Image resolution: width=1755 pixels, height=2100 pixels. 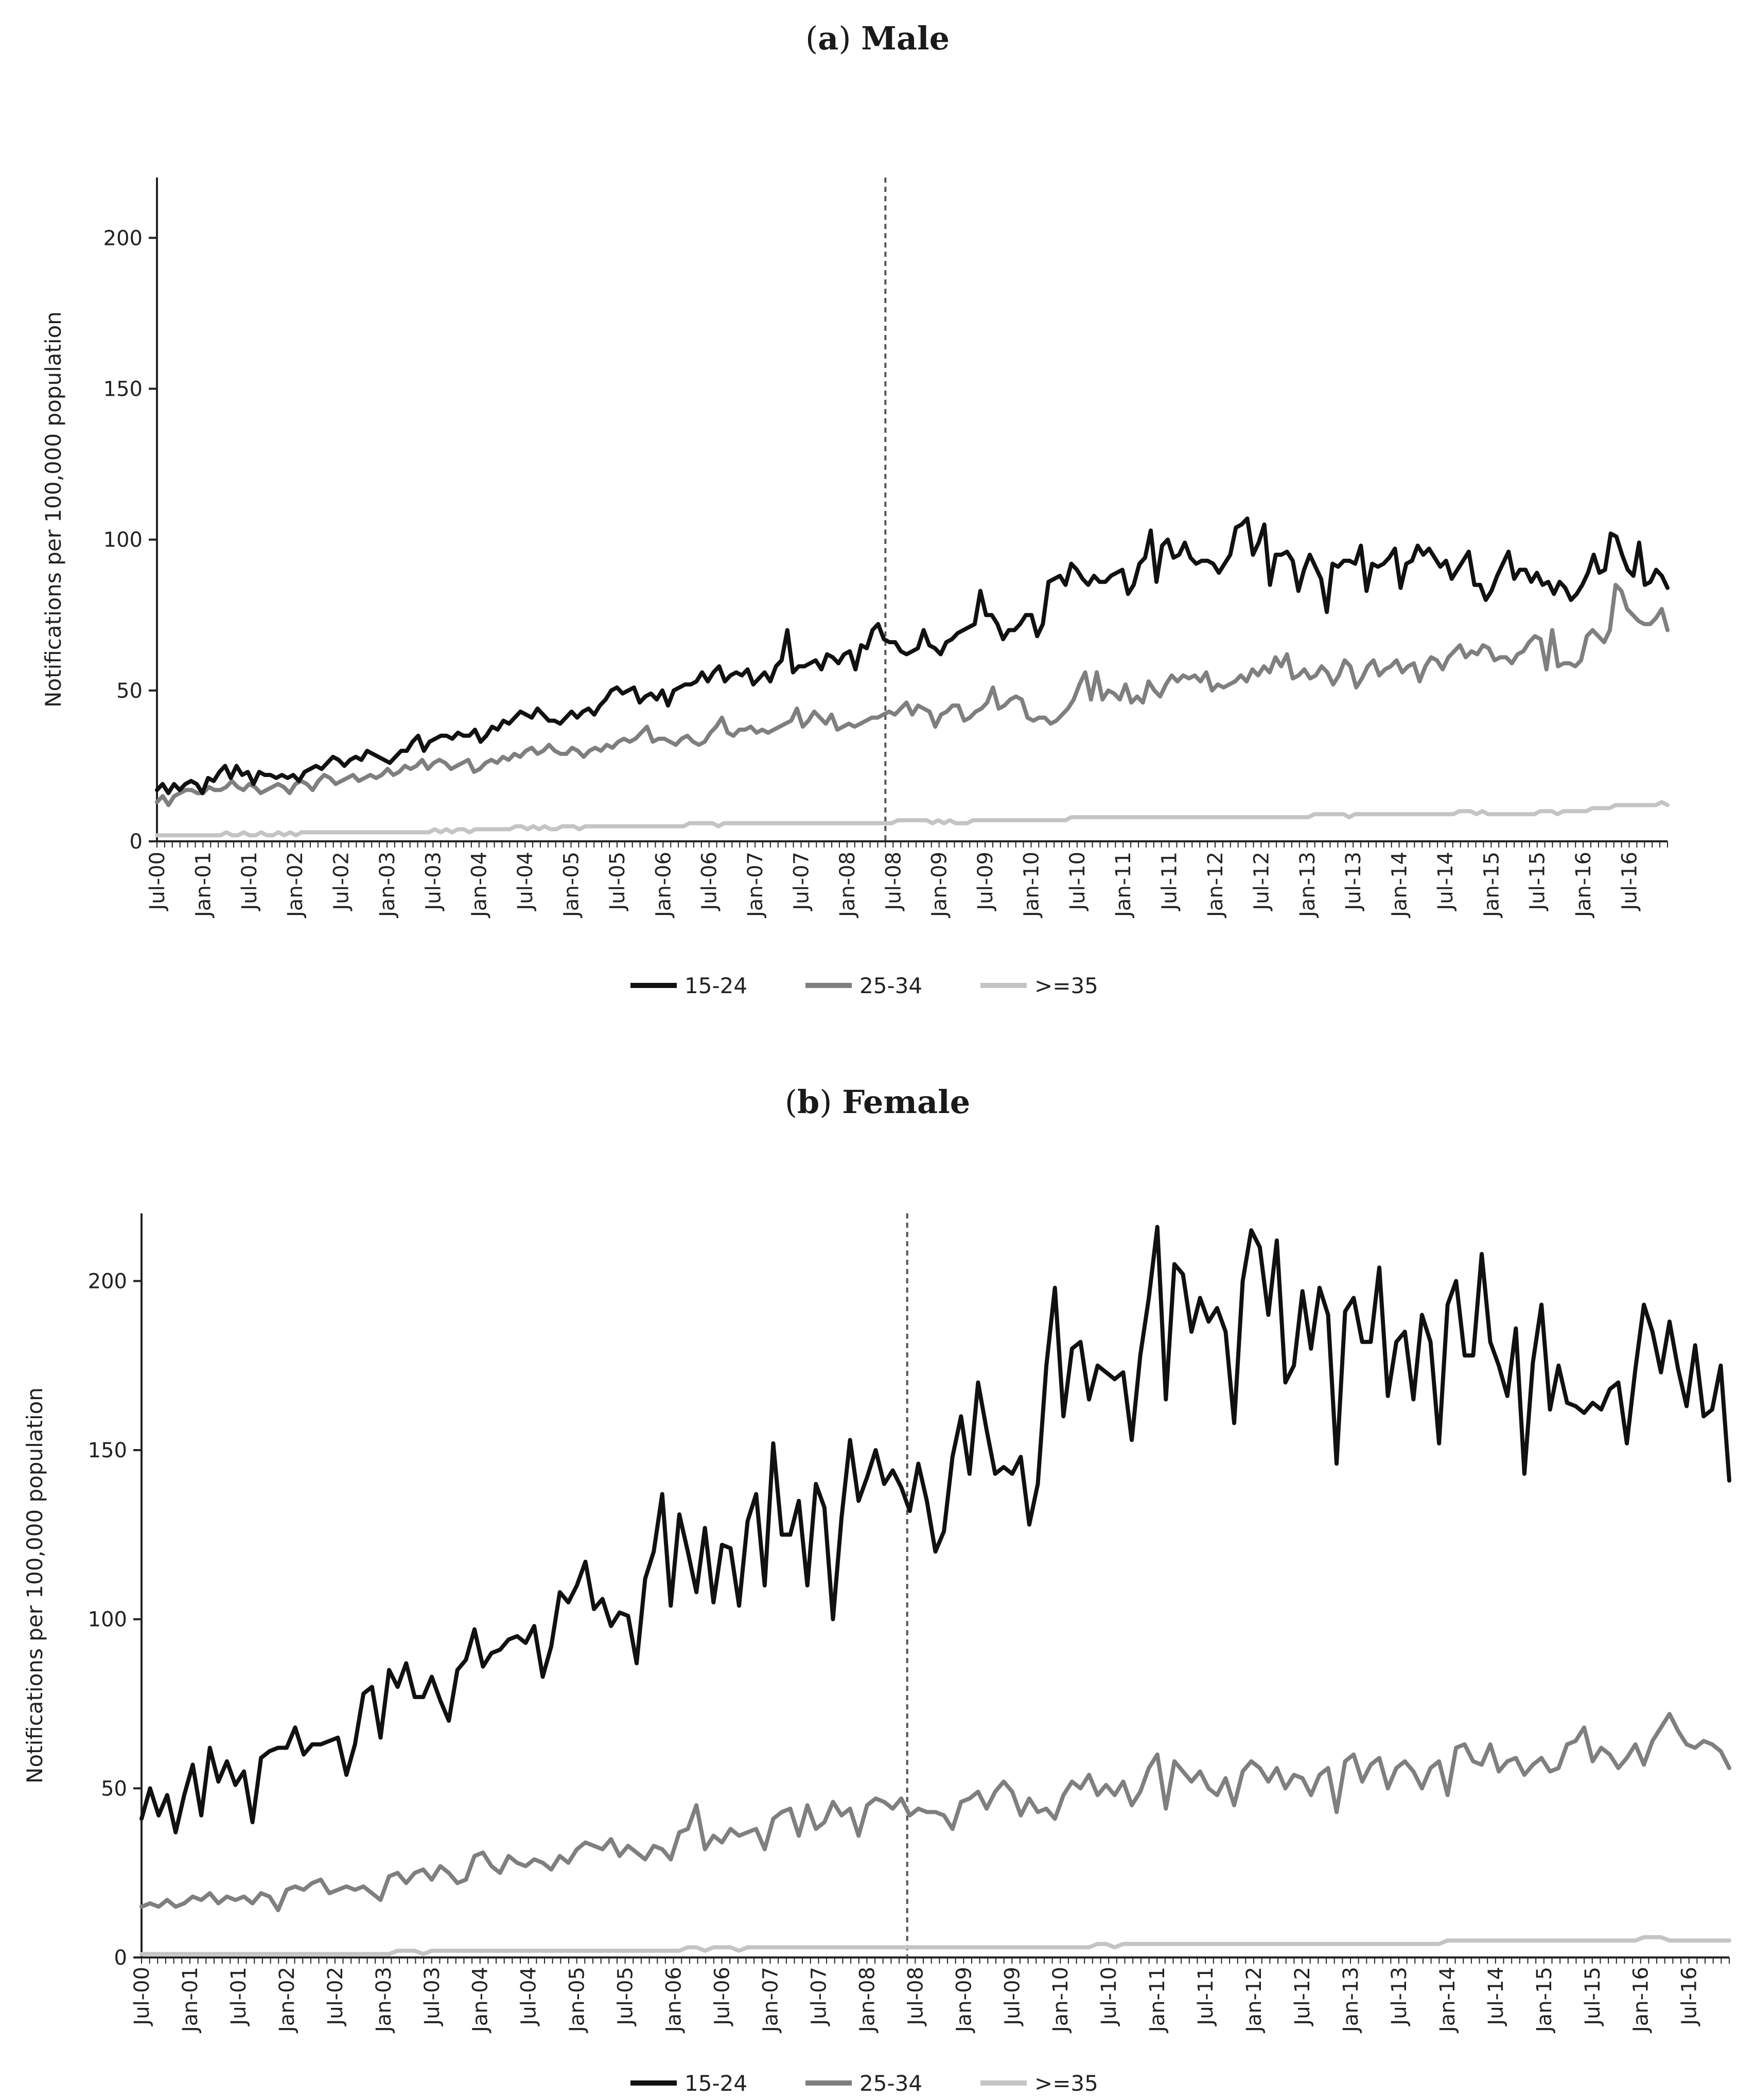 I want to click on panel-title-male: (a) Male, so click(x=877, y=38).